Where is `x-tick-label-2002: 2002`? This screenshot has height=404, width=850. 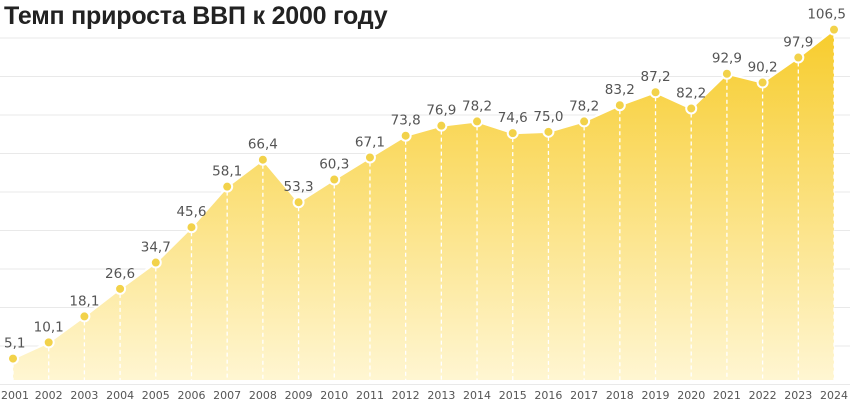
x-tick-label-2002: 2002 is located at coordinates (49, 395).